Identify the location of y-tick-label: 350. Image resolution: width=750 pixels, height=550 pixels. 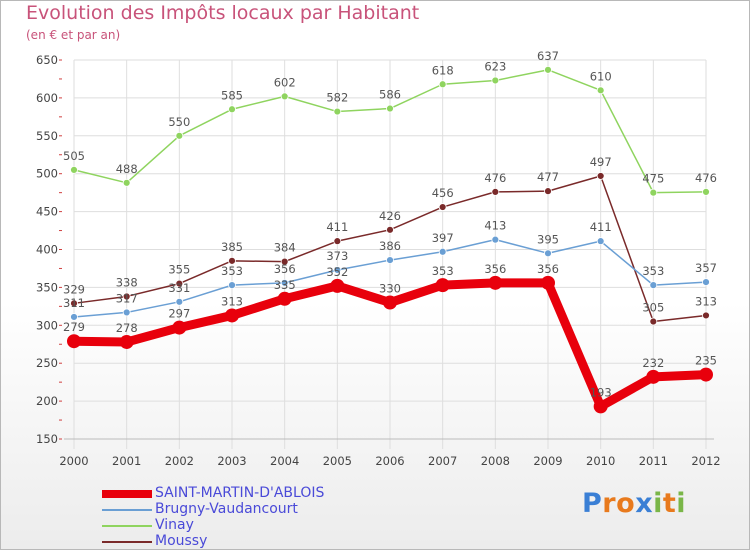
(47, 287).